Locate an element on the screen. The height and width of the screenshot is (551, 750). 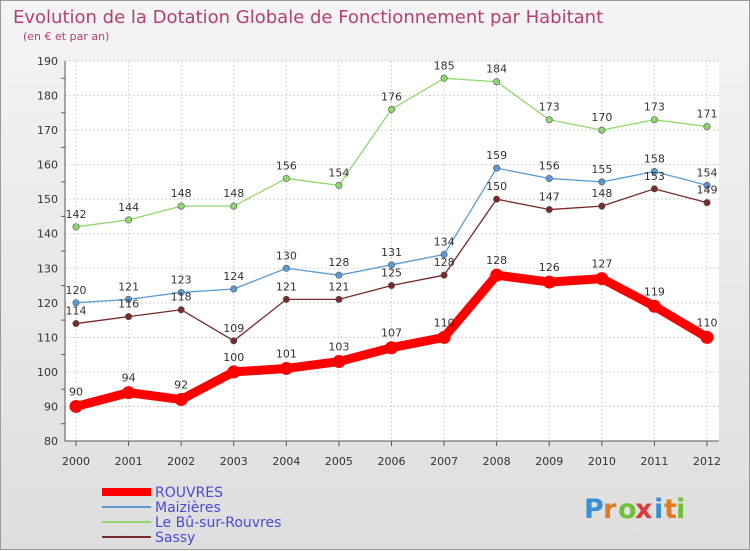
y-tick-label: 170 is located at coordinates (47, 130).